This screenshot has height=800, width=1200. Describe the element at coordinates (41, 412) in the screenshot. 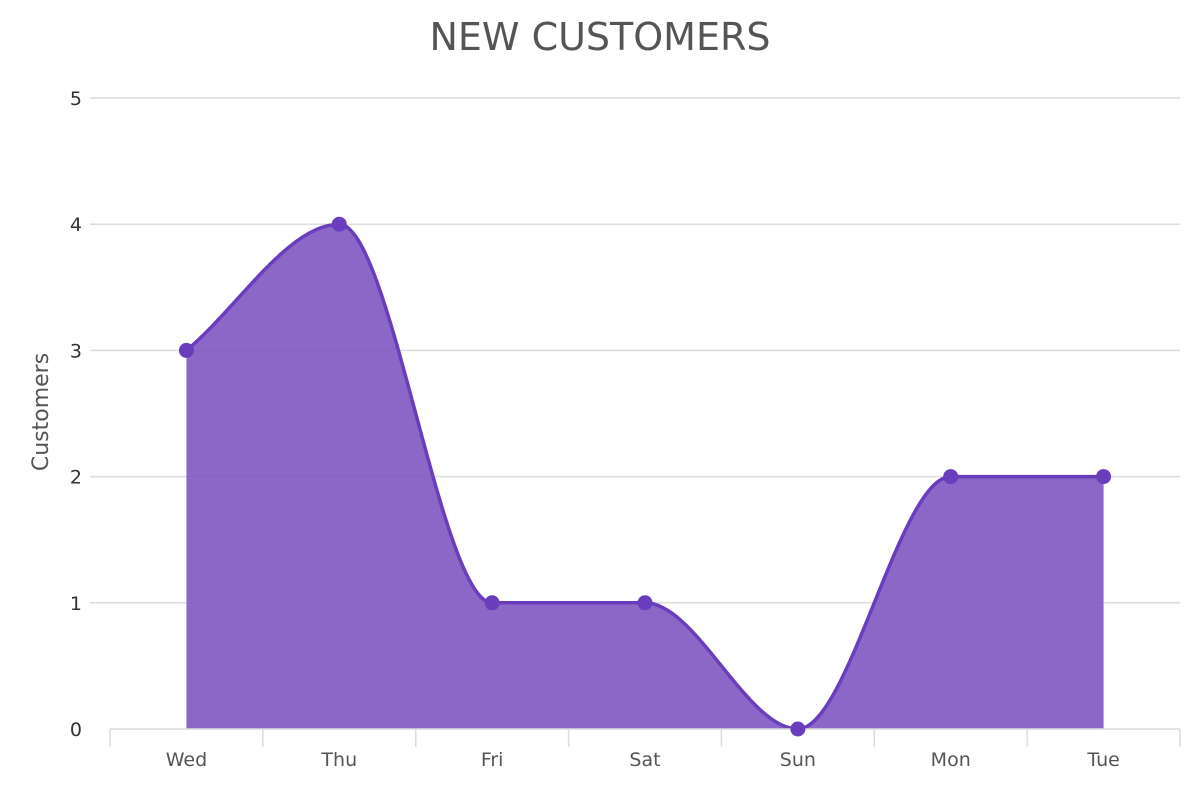

I see `y-axis-label: Customers` at that location.